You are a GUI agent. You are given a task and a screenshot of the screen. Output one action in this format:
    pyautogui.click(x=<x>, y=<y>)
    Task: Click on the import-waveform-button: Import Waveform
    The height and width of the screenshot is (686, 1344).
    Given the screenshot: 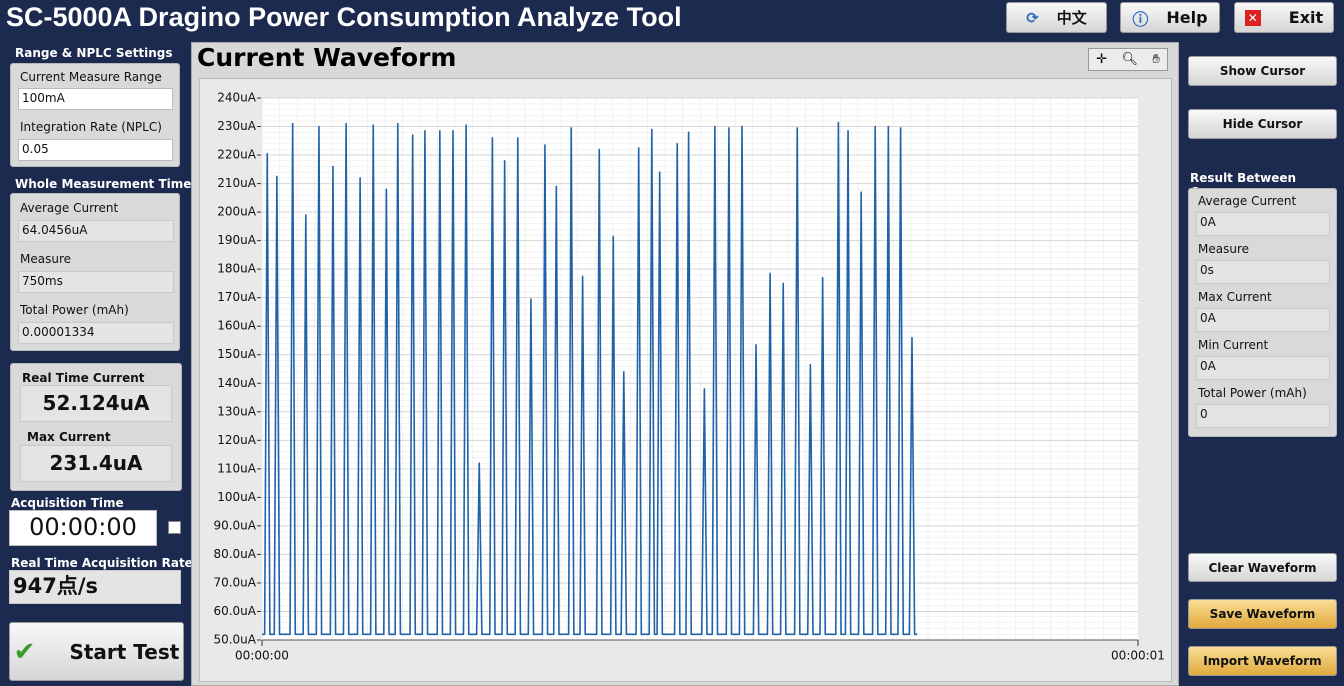 What is the action you would take?
    pyautogui.click(x=1262, y=661)
    